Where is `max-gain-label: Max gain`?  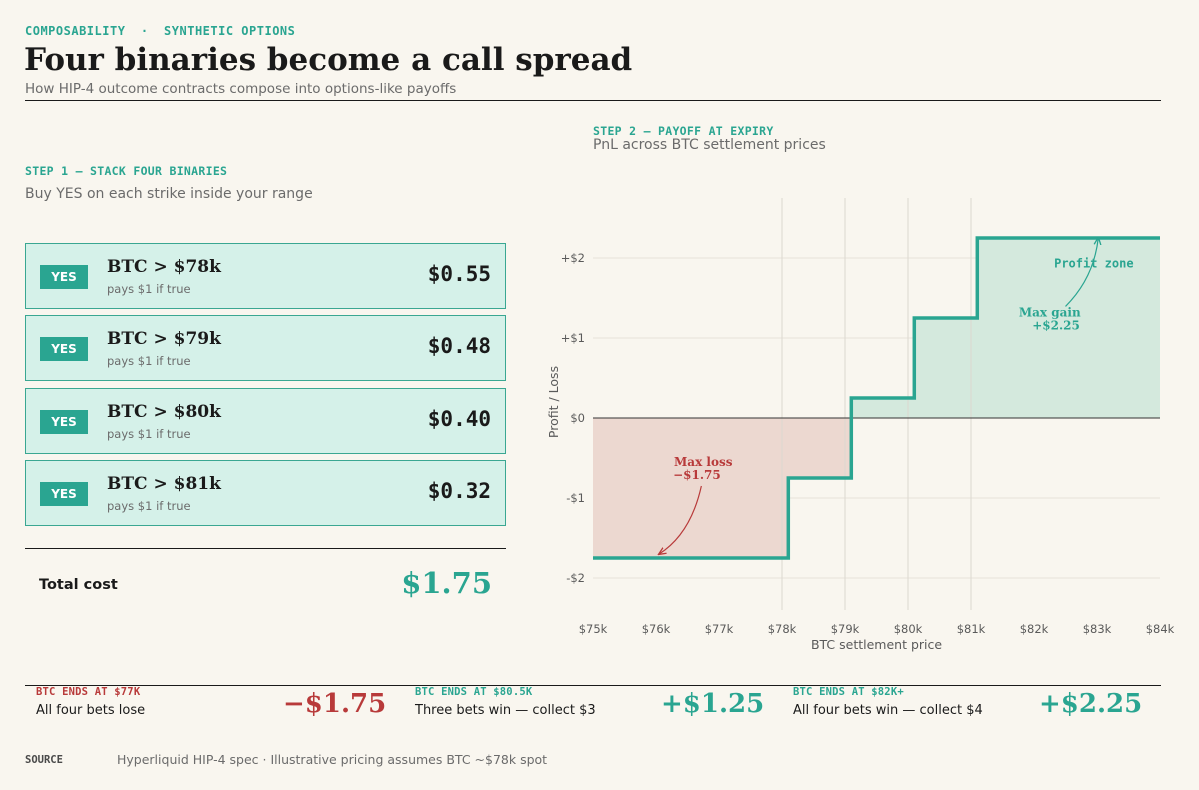 max-gain-label: Max gain is located at coordinates (1050, 312).